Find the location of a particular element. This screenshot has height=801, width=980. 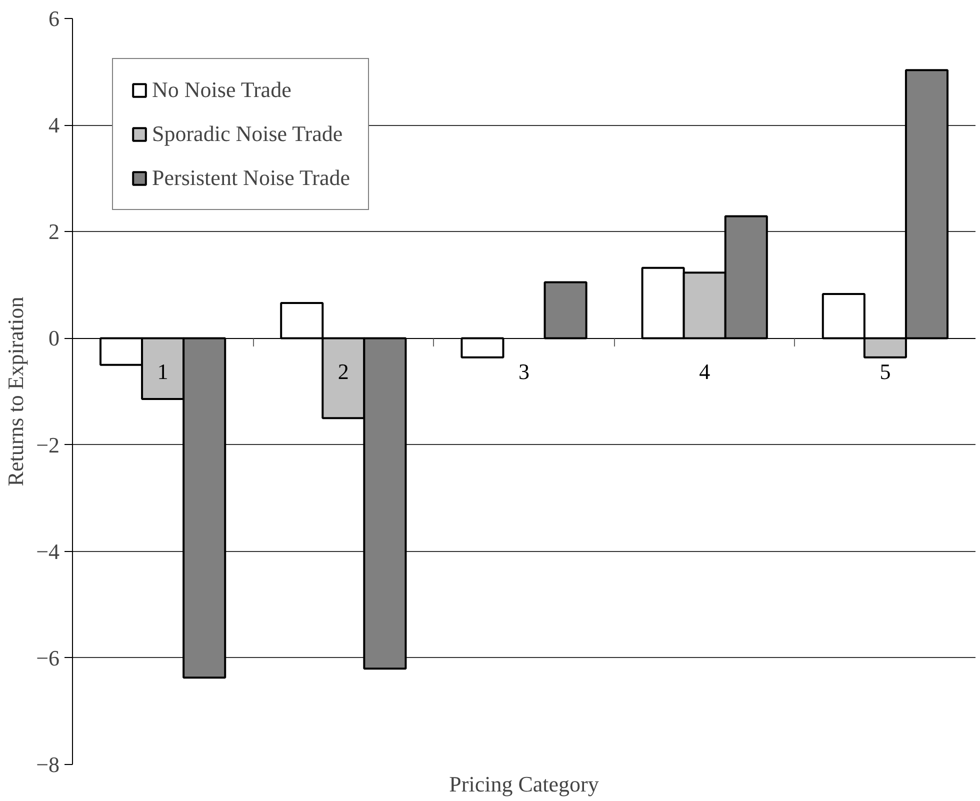

y-tick-label: −8 is located at coordinates (48, 764).